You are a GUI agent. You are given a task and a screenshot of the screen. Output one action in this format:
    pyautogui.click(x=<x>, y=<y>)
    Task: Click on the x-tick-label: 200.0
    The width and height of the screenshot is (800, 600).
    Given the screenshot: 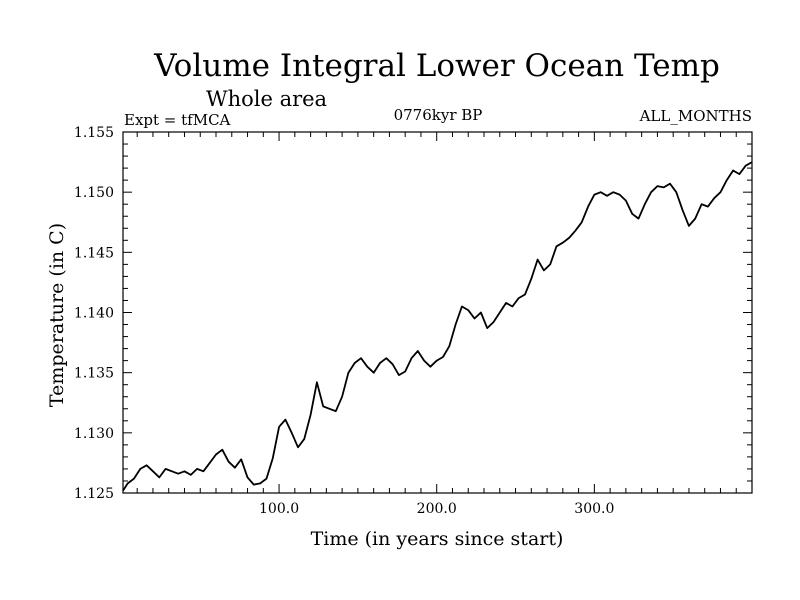 What is the action you would take?
    pyautogui.click(x=437, y=509)
    